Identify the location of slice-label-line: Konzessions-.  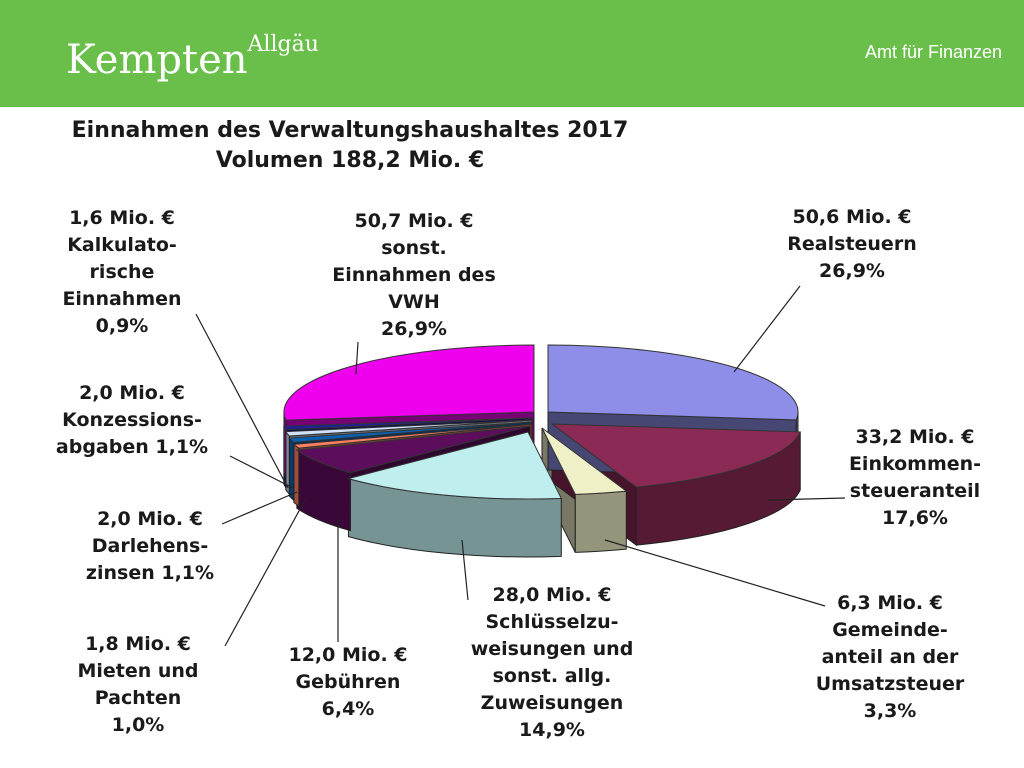
(132, 420).